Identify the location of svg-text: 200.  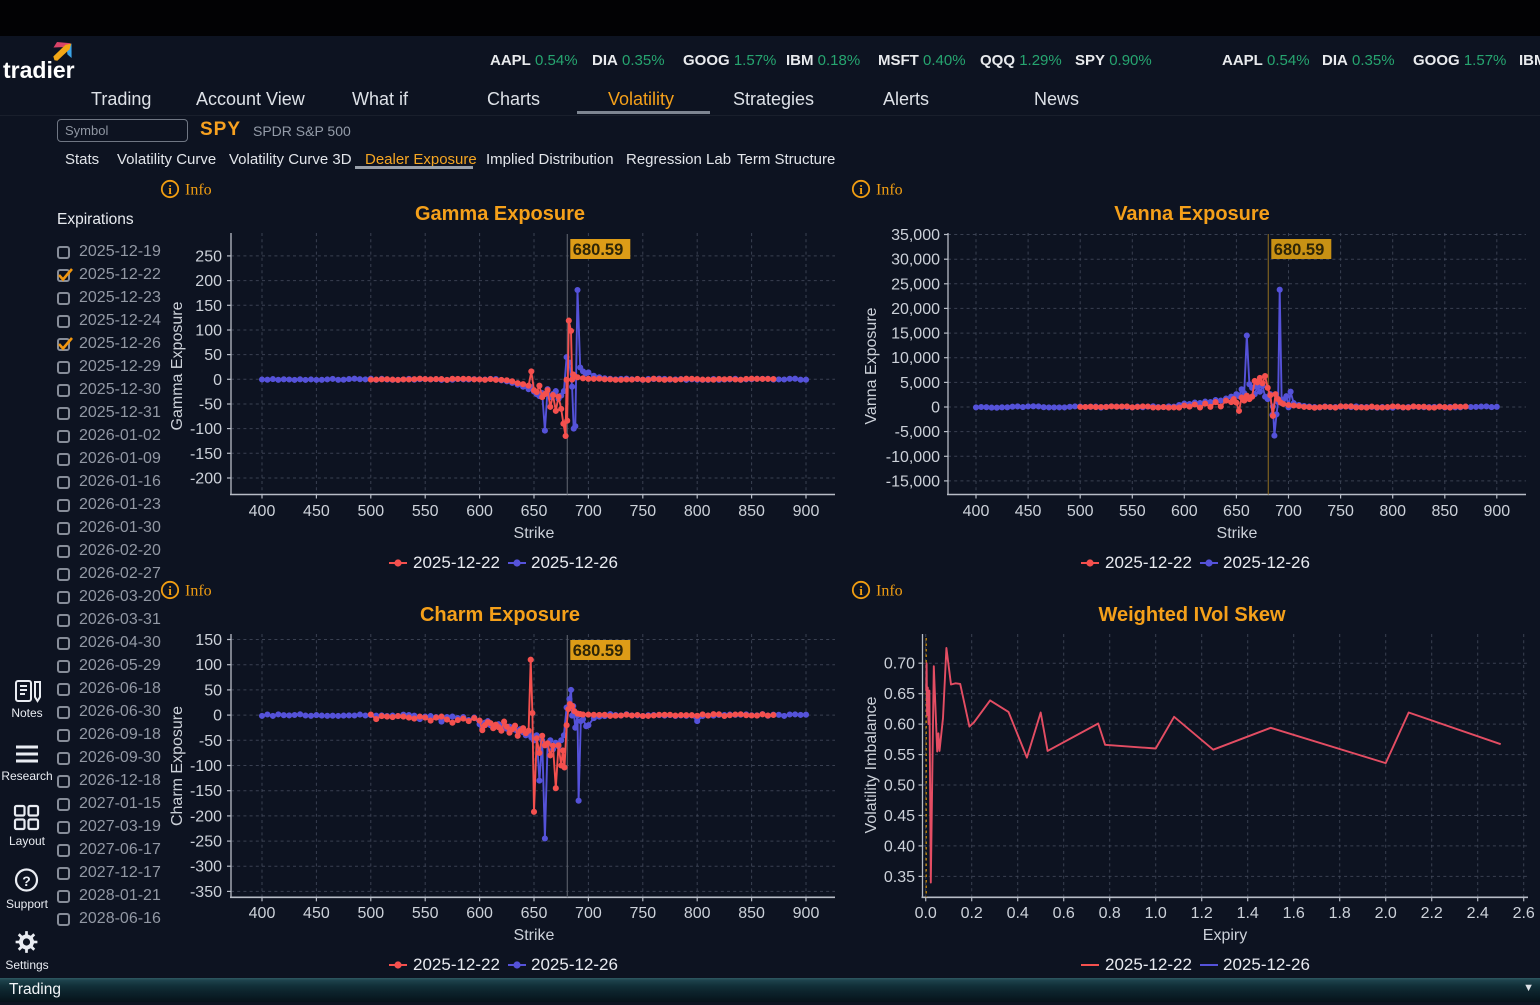
(208, 281).